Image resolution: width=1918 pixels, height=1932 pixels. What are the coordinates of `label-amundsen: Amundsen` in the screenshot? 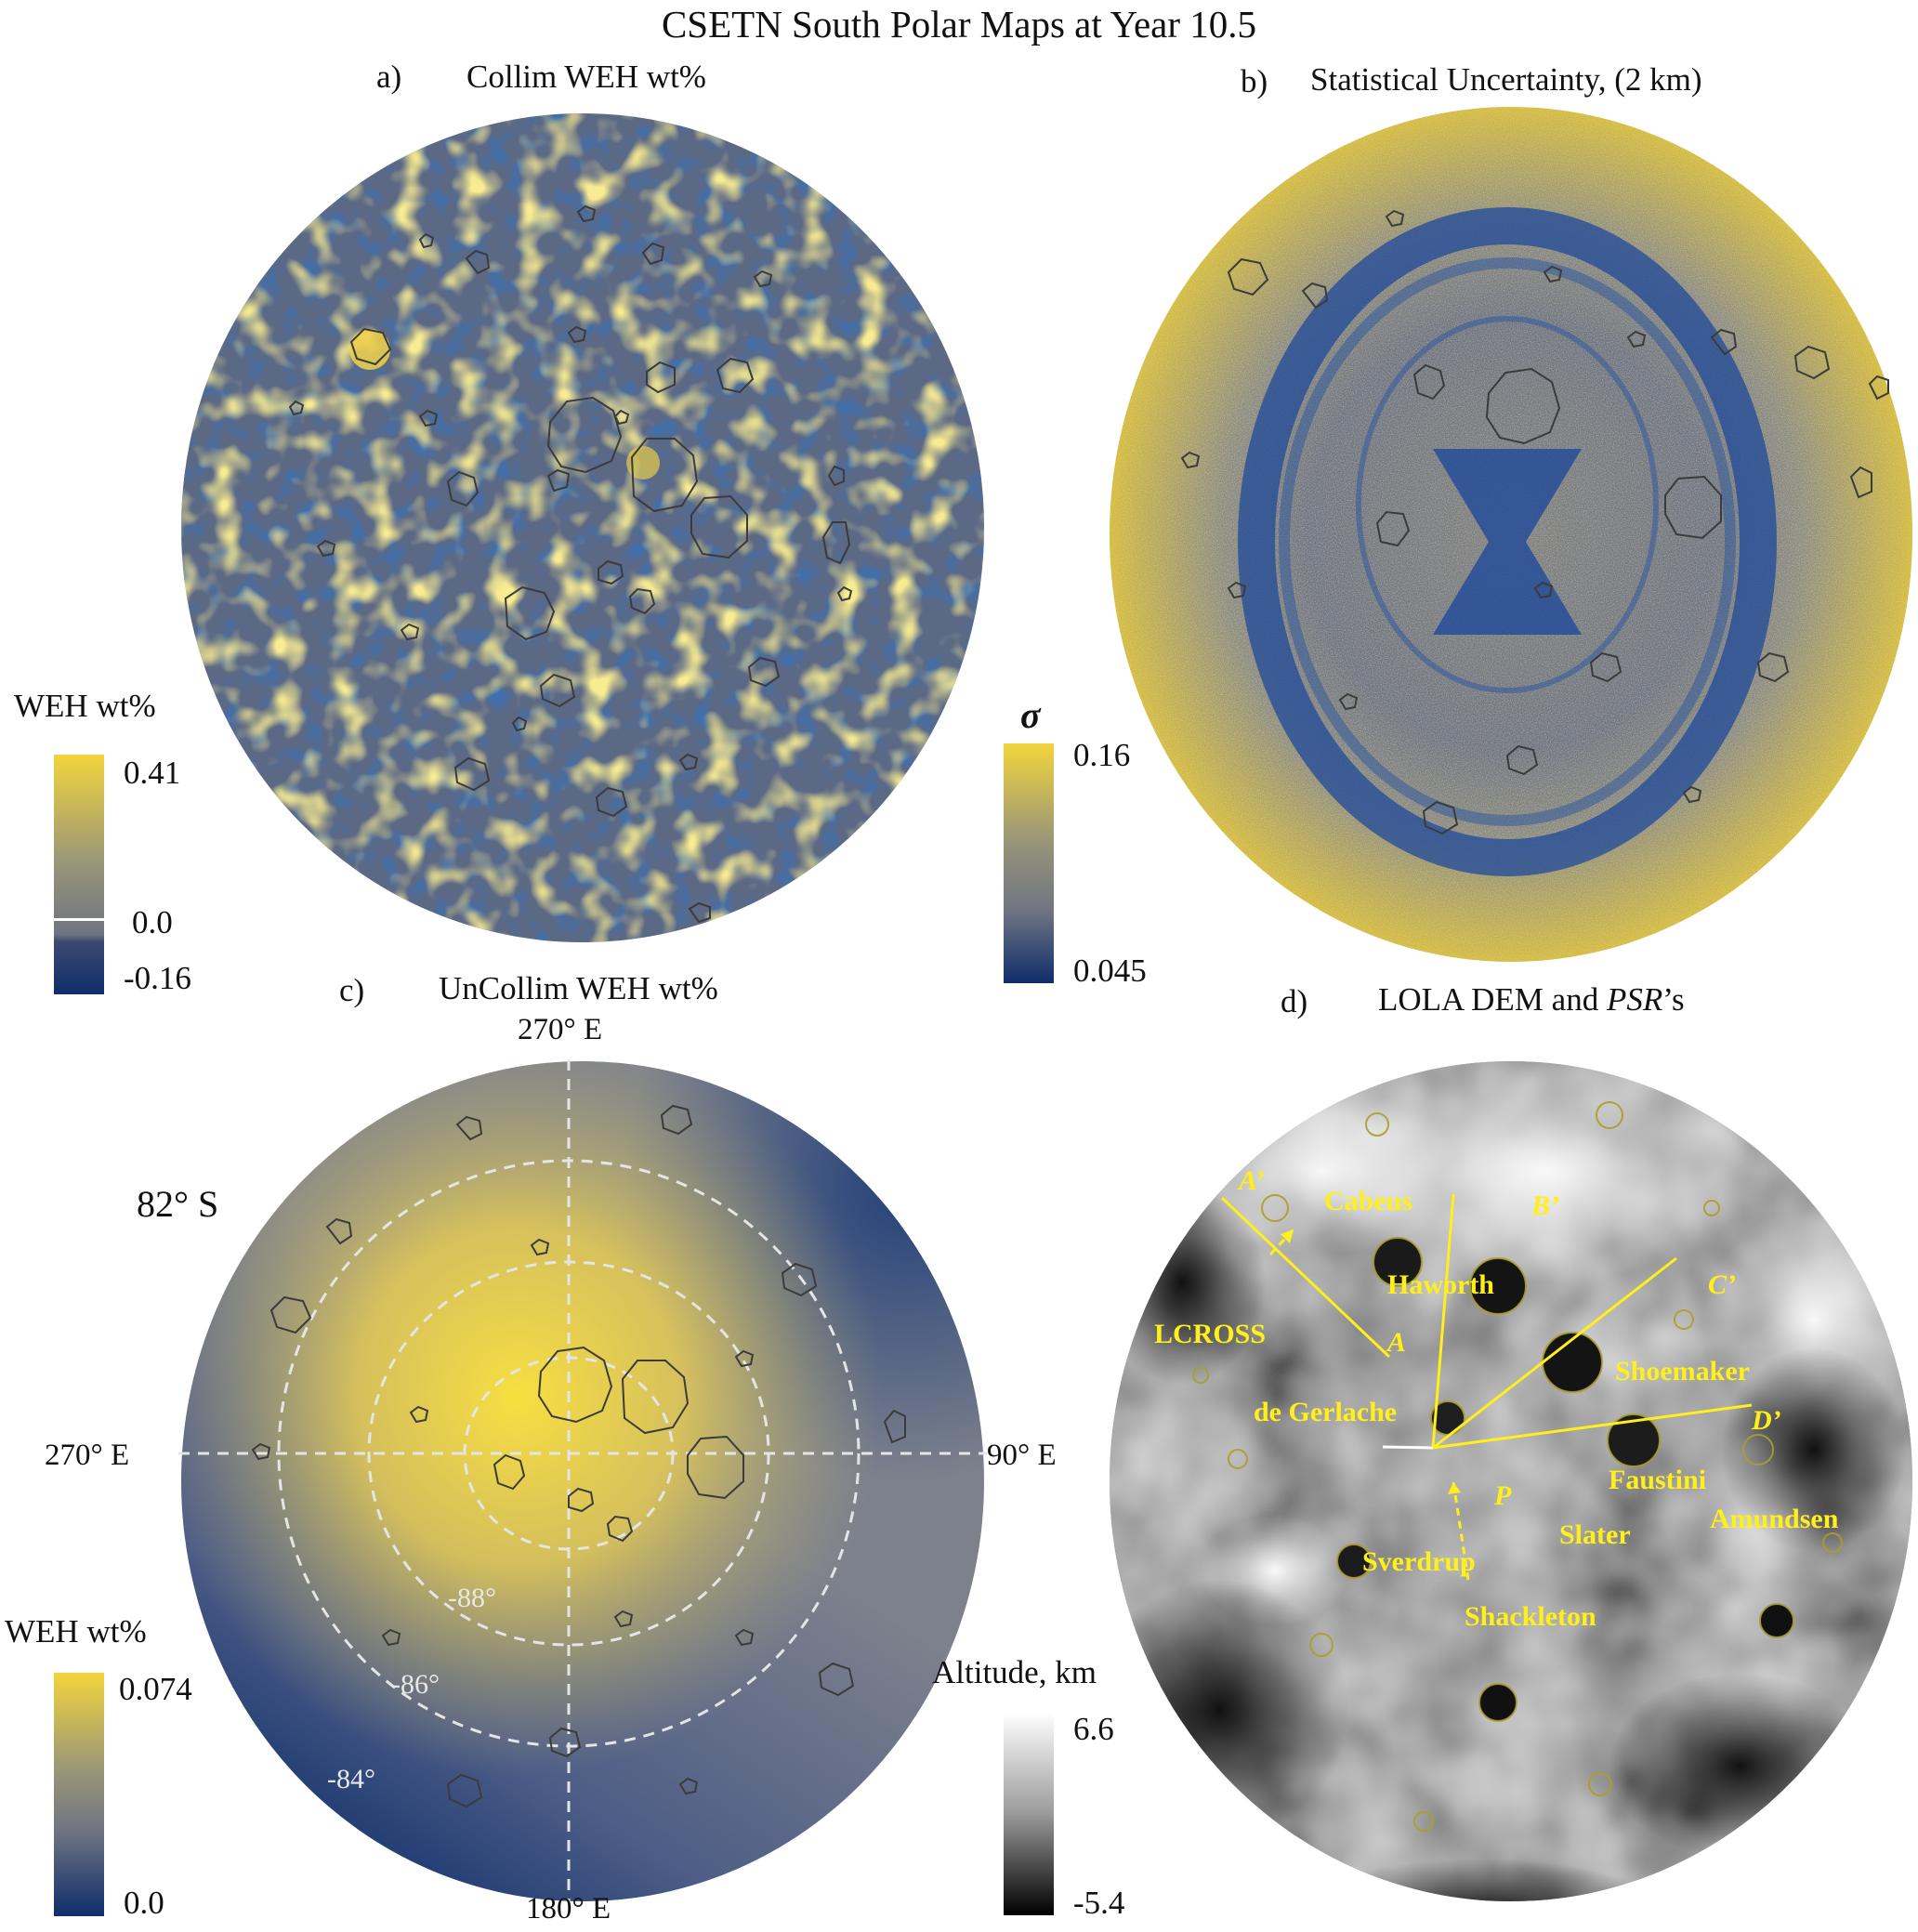 It's located at (1774, 1519).